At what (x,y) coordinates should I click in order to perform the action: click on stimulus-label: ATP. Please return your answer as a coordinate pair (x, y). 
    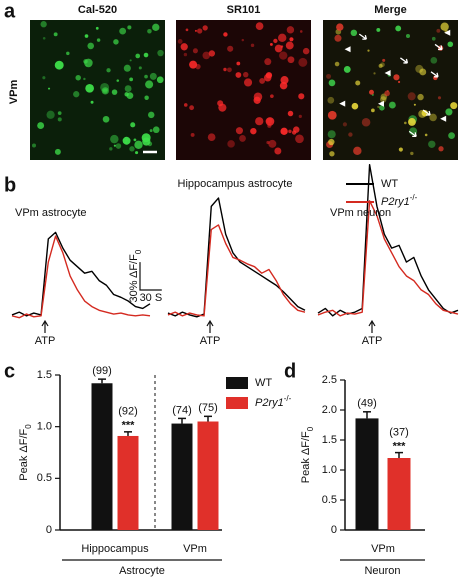
    Looking at the image, I should click on (372, 341).